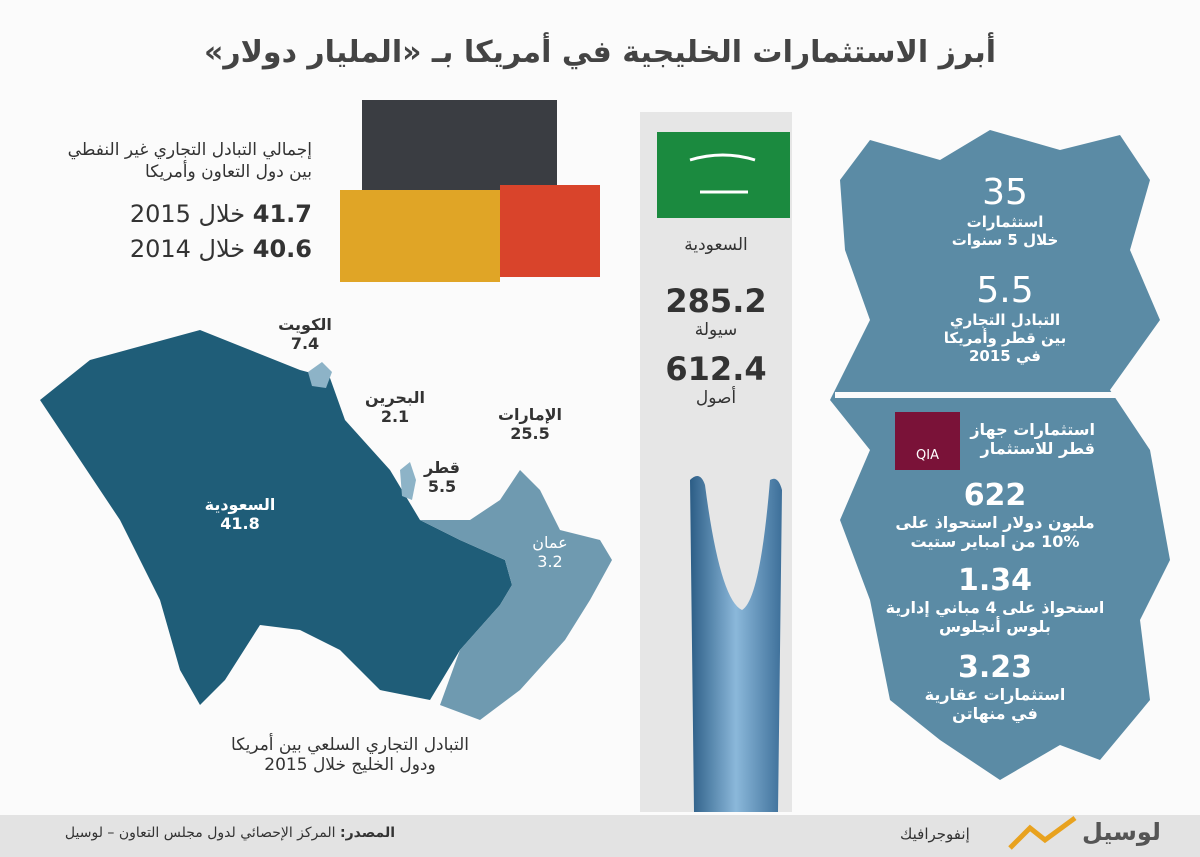 Image resolution: width=1200 pixels, height=857 pixels. Describe the element at coordinates (995, 667) in the screenshot. I see `qatar-value: 3.23` at that location.